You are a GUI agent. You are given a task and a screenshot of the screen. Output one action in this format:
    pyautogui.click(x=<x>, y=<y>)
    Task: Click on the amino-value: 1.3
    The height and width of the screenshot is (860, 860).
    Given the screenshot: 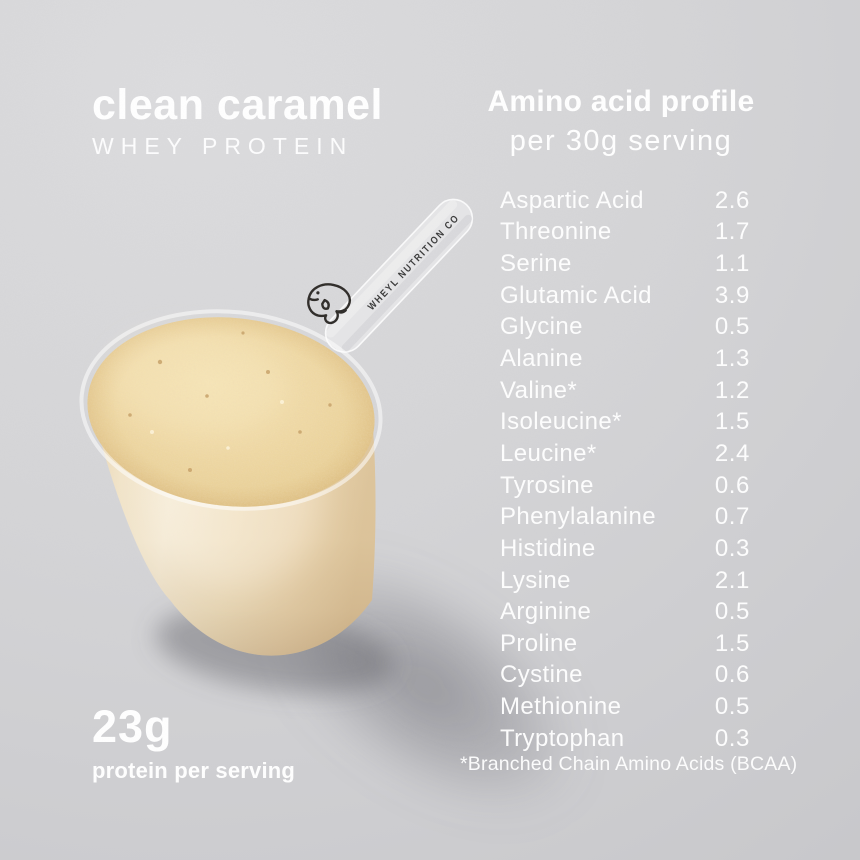 What is the action you would take?
    pyautogui.click(x=732, y=359)
    